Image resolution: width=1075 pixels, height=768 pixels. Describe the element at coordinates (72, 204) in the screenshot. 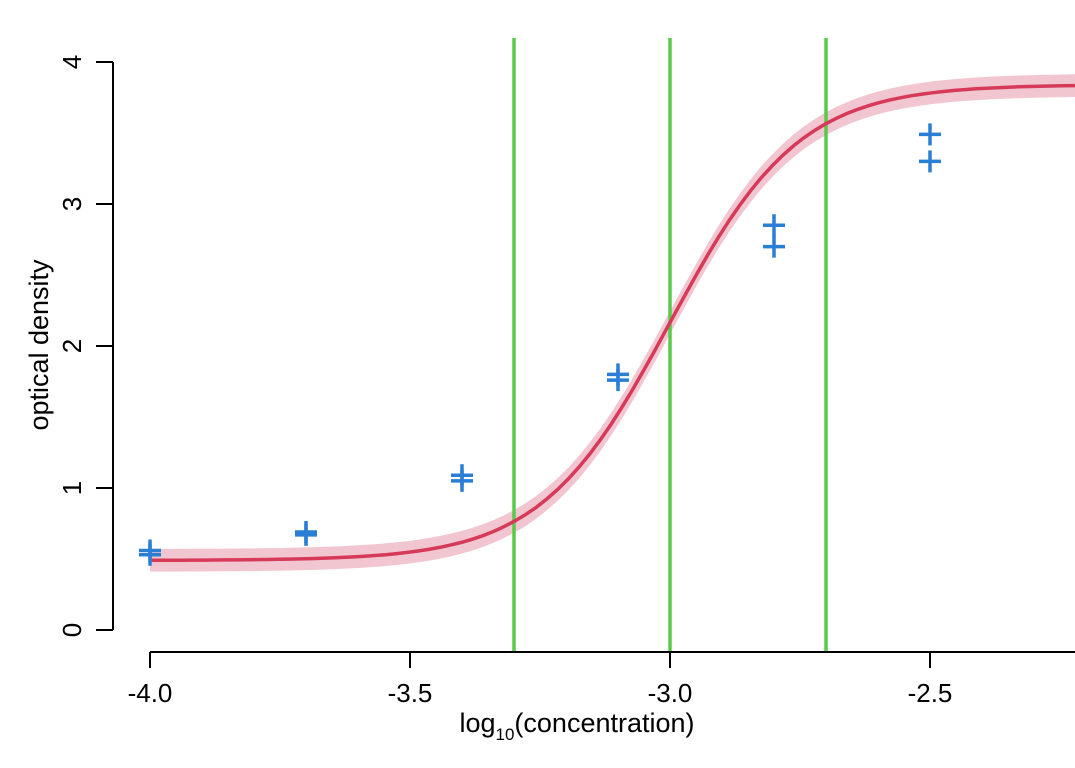

I see `y-tick-label: 3` at that location.